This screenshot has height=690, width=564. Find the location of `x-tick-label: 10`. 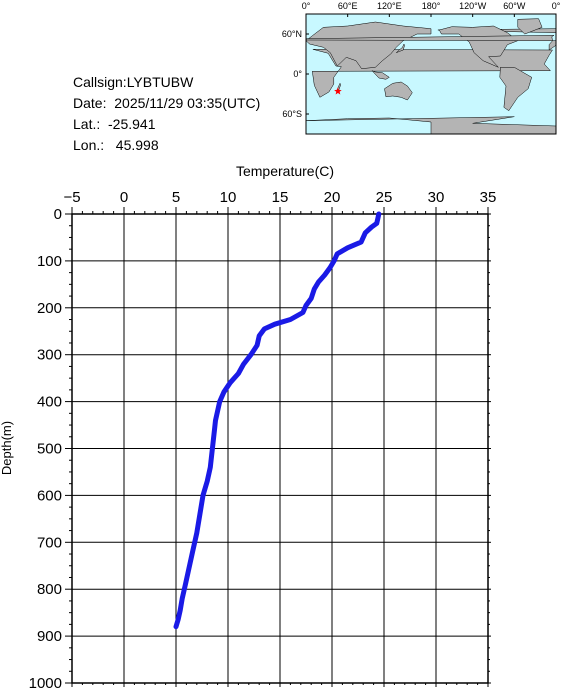

x-tick-label: 10 is located at coordinates (228, 197).